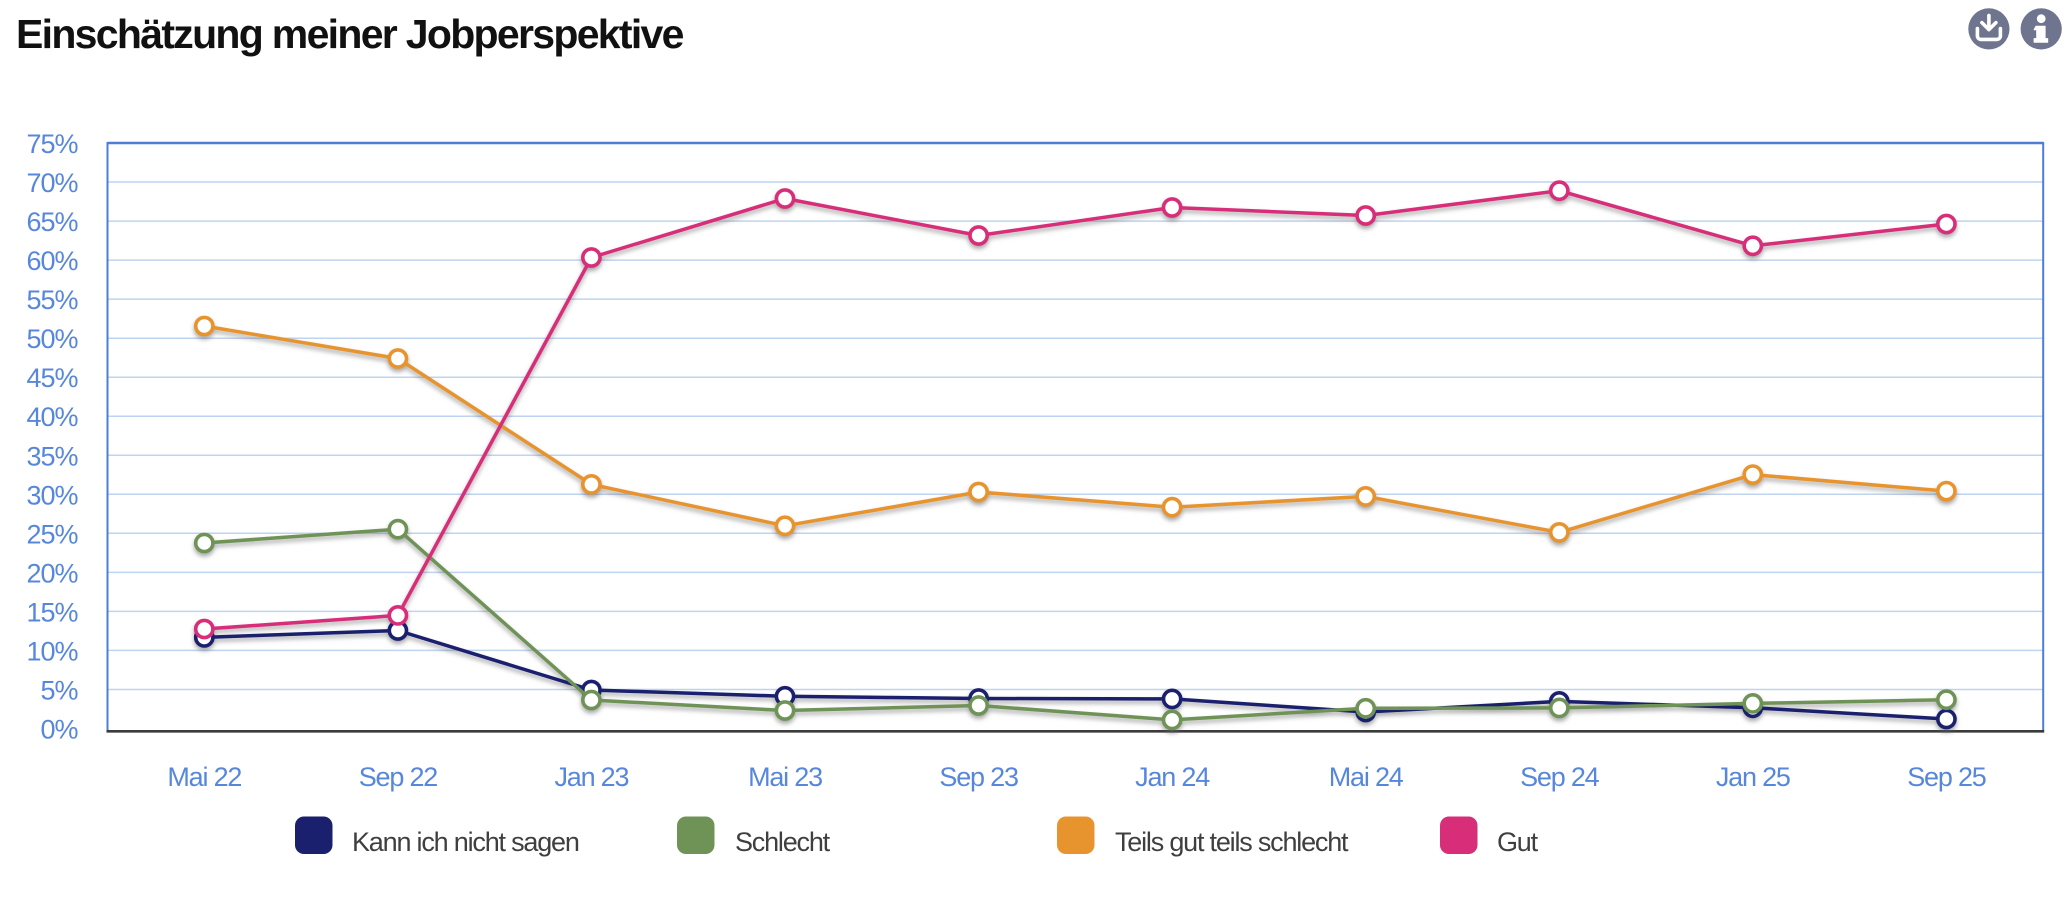 Image resolution: width=2069 pixels, height=900 pixels. I want to click on svg-text: Sep 25, so click(1946, 777).